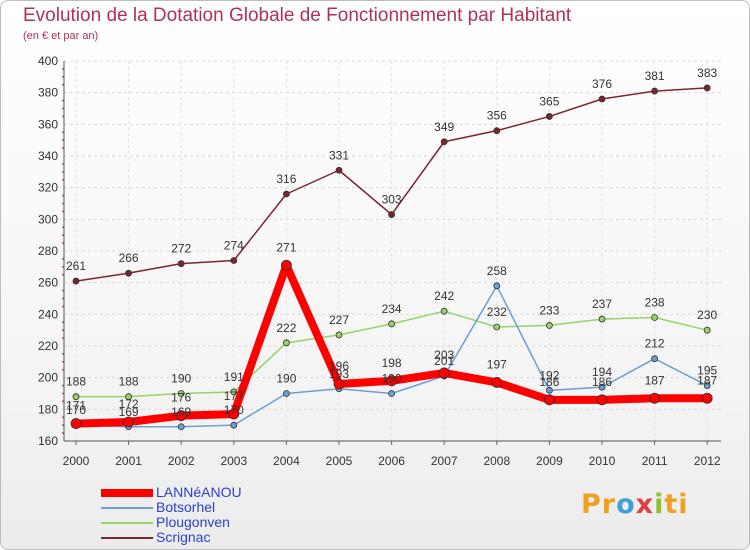  I want to click on data-label: 171, so click(76, 406).